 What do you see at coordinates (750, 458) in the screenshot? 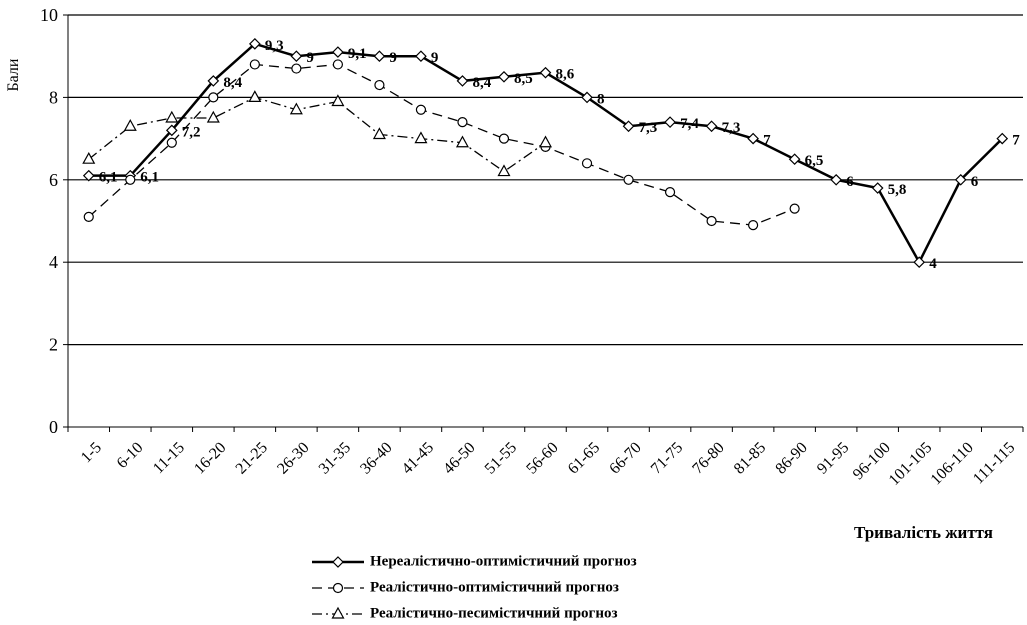
I see `x-tick-label: 81-85` at bounding box center [750, 458].